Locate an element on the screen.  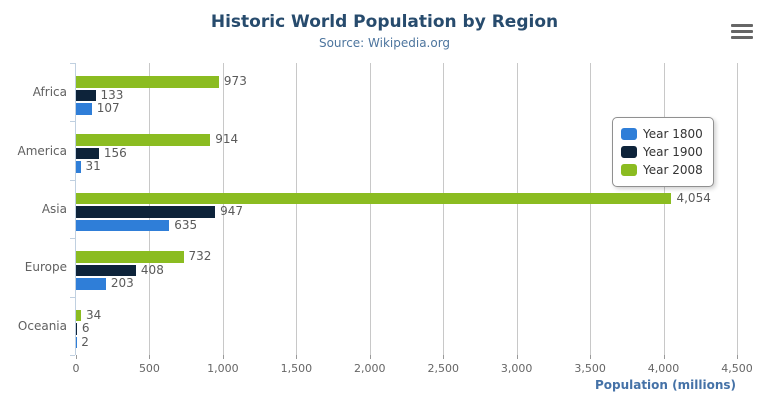
chart-subtitle: Source: Wikipedia.org is located at coordinates (384, 43).